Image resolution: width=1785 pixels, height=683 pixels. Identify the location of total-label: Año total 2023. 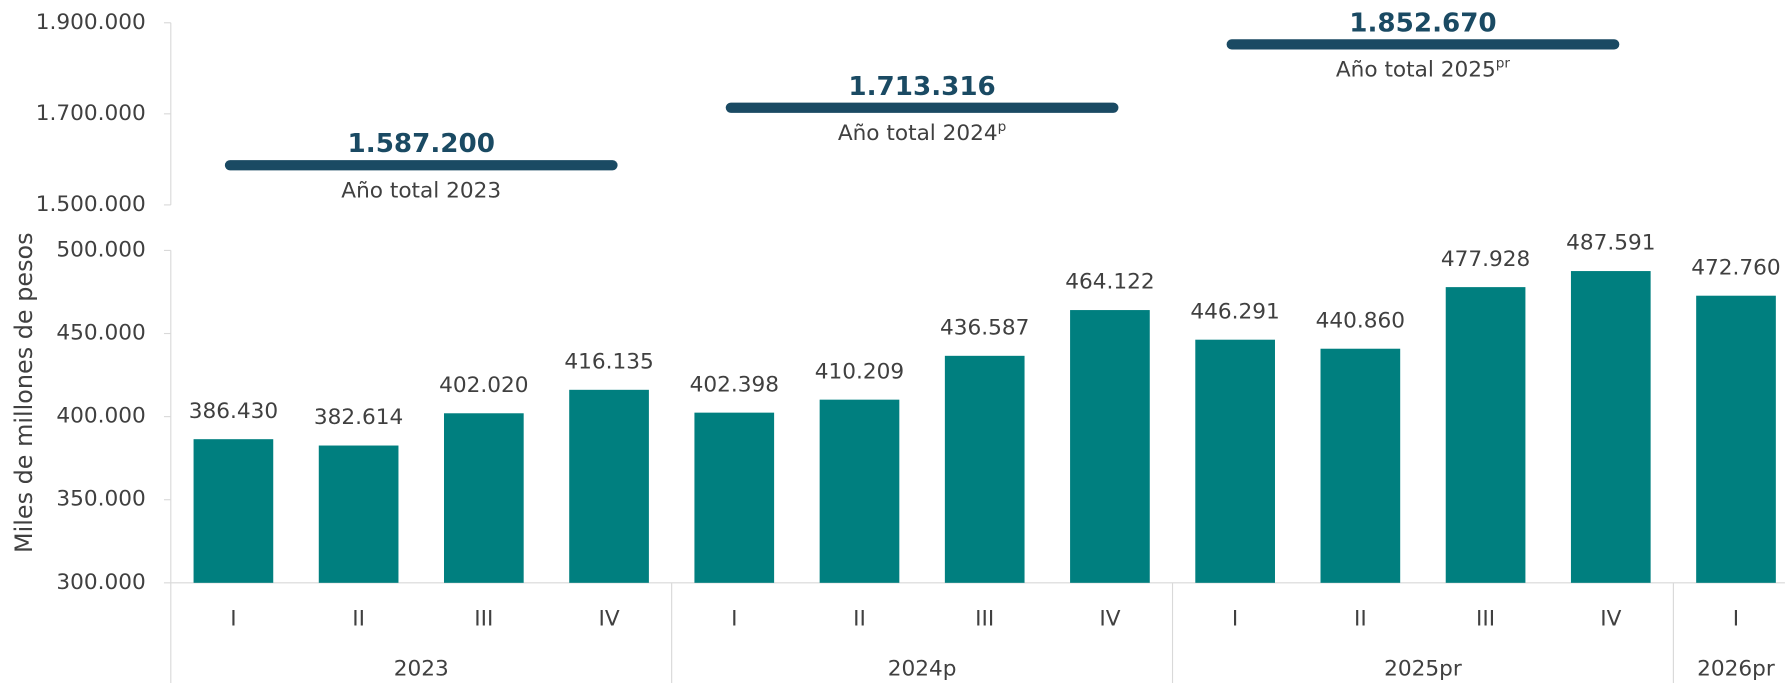
(421, 190).